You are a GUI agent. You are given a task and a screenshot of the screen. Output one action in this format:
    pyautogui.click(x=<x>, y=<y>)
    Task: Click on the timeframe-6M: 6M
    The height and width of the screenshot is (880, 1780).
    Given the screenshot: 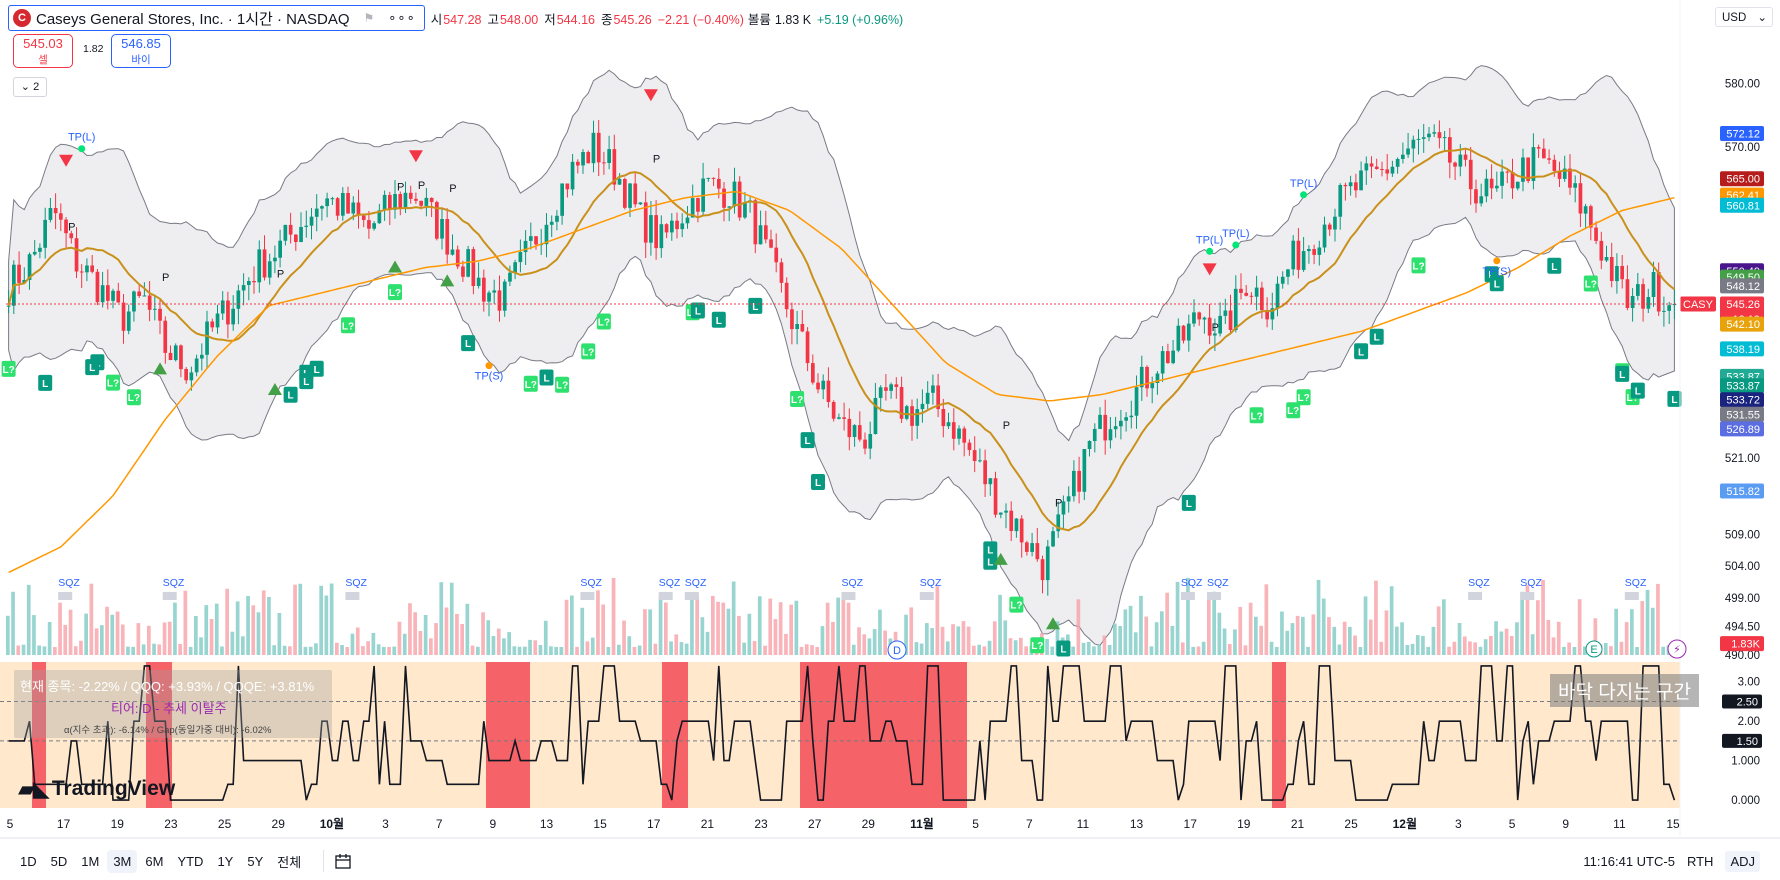 What is the action you would take?
    pyautogui.click(x=154, y=861)
    